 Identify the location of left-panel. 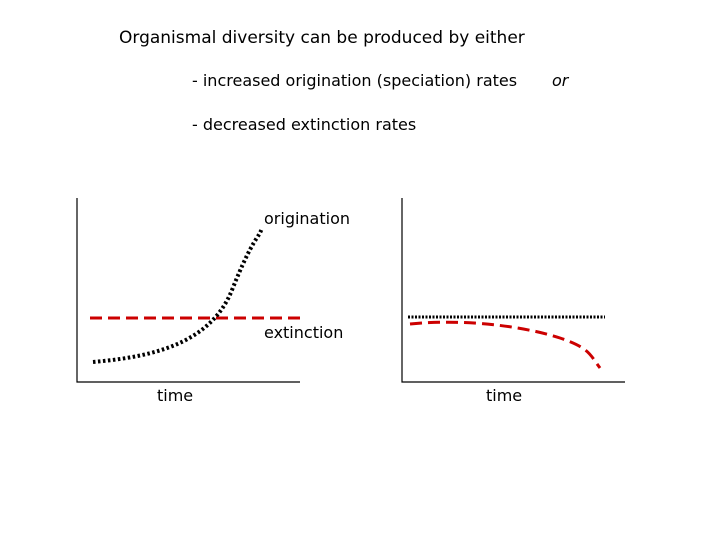
(188, 290).